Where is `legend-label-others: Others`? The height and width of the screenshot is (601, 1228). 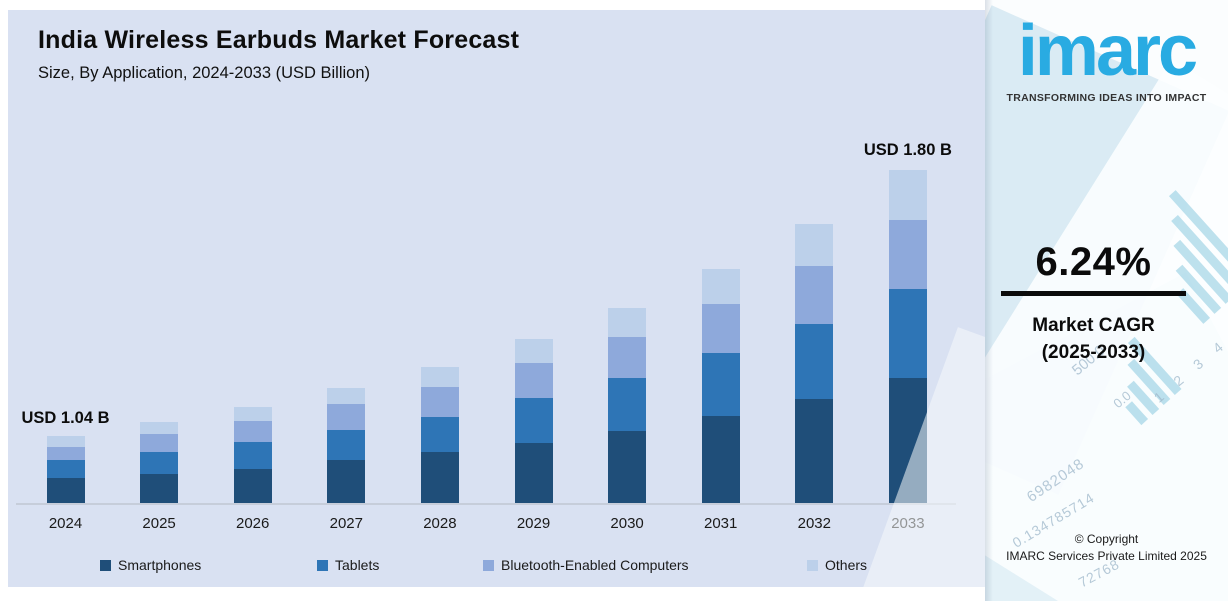 legend-label-others: Others is located at coordinates (846, 565).